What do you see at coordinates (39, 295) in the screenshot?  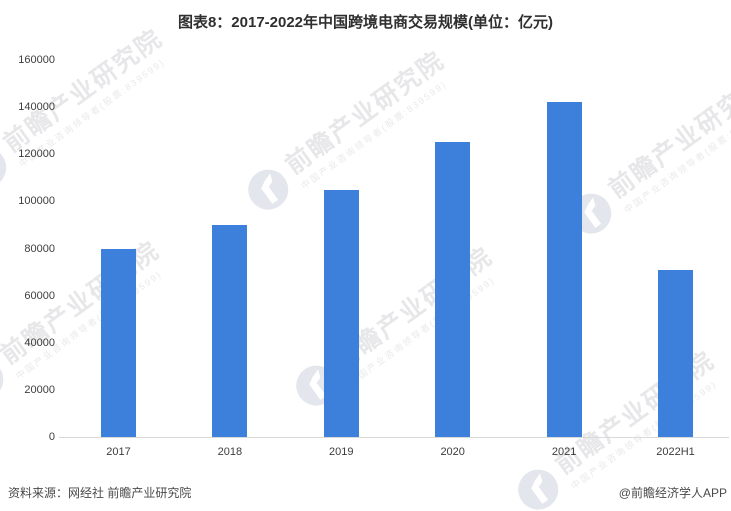 I see `y-tick-label-60000: 60000` at bounding box center [39, 295].